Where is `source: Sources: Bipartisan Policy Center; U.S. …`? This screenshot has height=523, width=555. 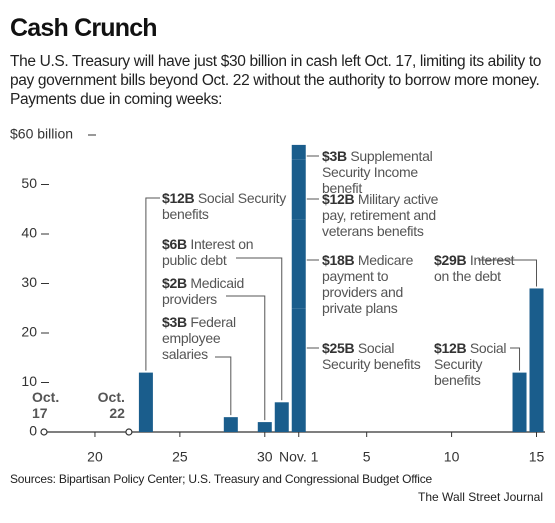 source: Sources: Bipartisan Policy Center; U.S. … is located at coordinates (221, 479).